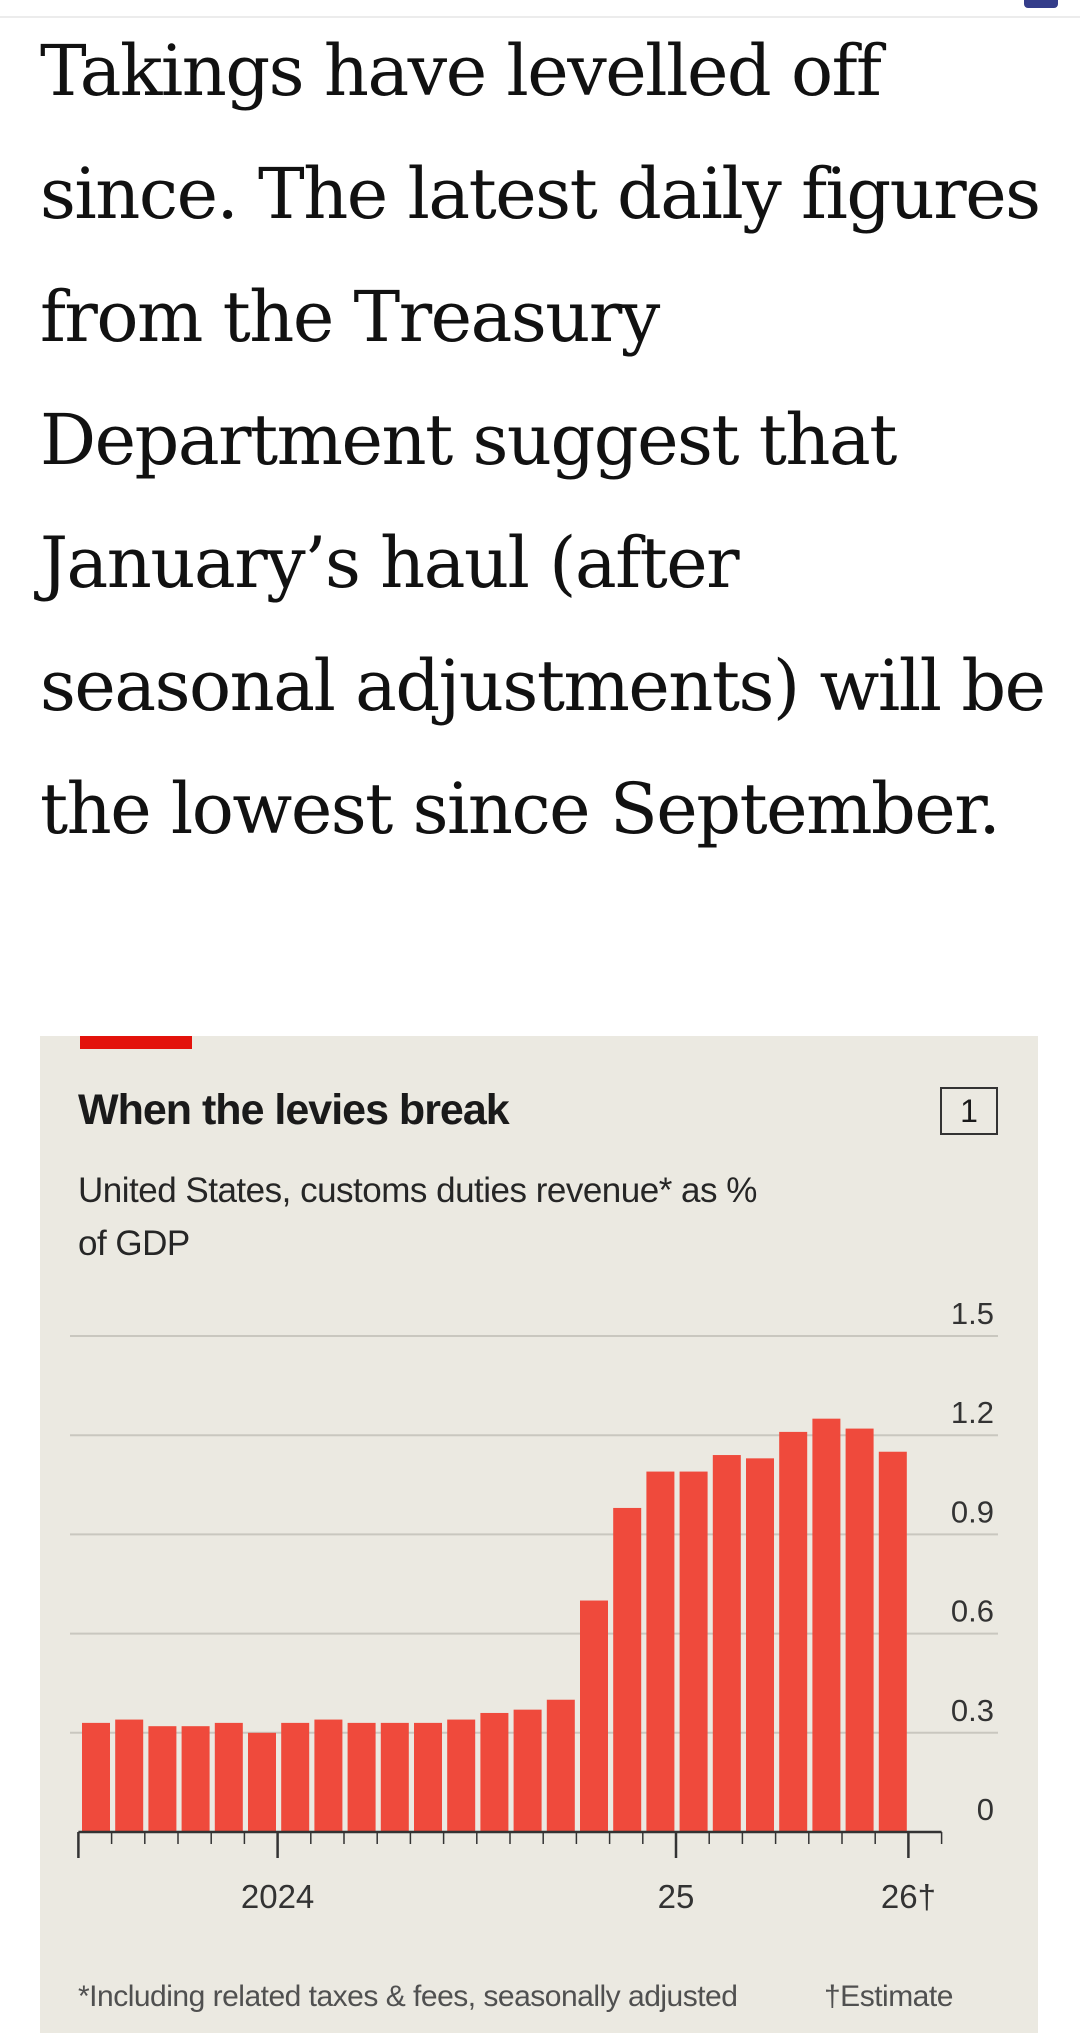 The image size is (1080, 2033). Describe the element at coordinates (888, 1996) in the screenshot. I see `chart-footnote-estimate: †Estimate` at that location.